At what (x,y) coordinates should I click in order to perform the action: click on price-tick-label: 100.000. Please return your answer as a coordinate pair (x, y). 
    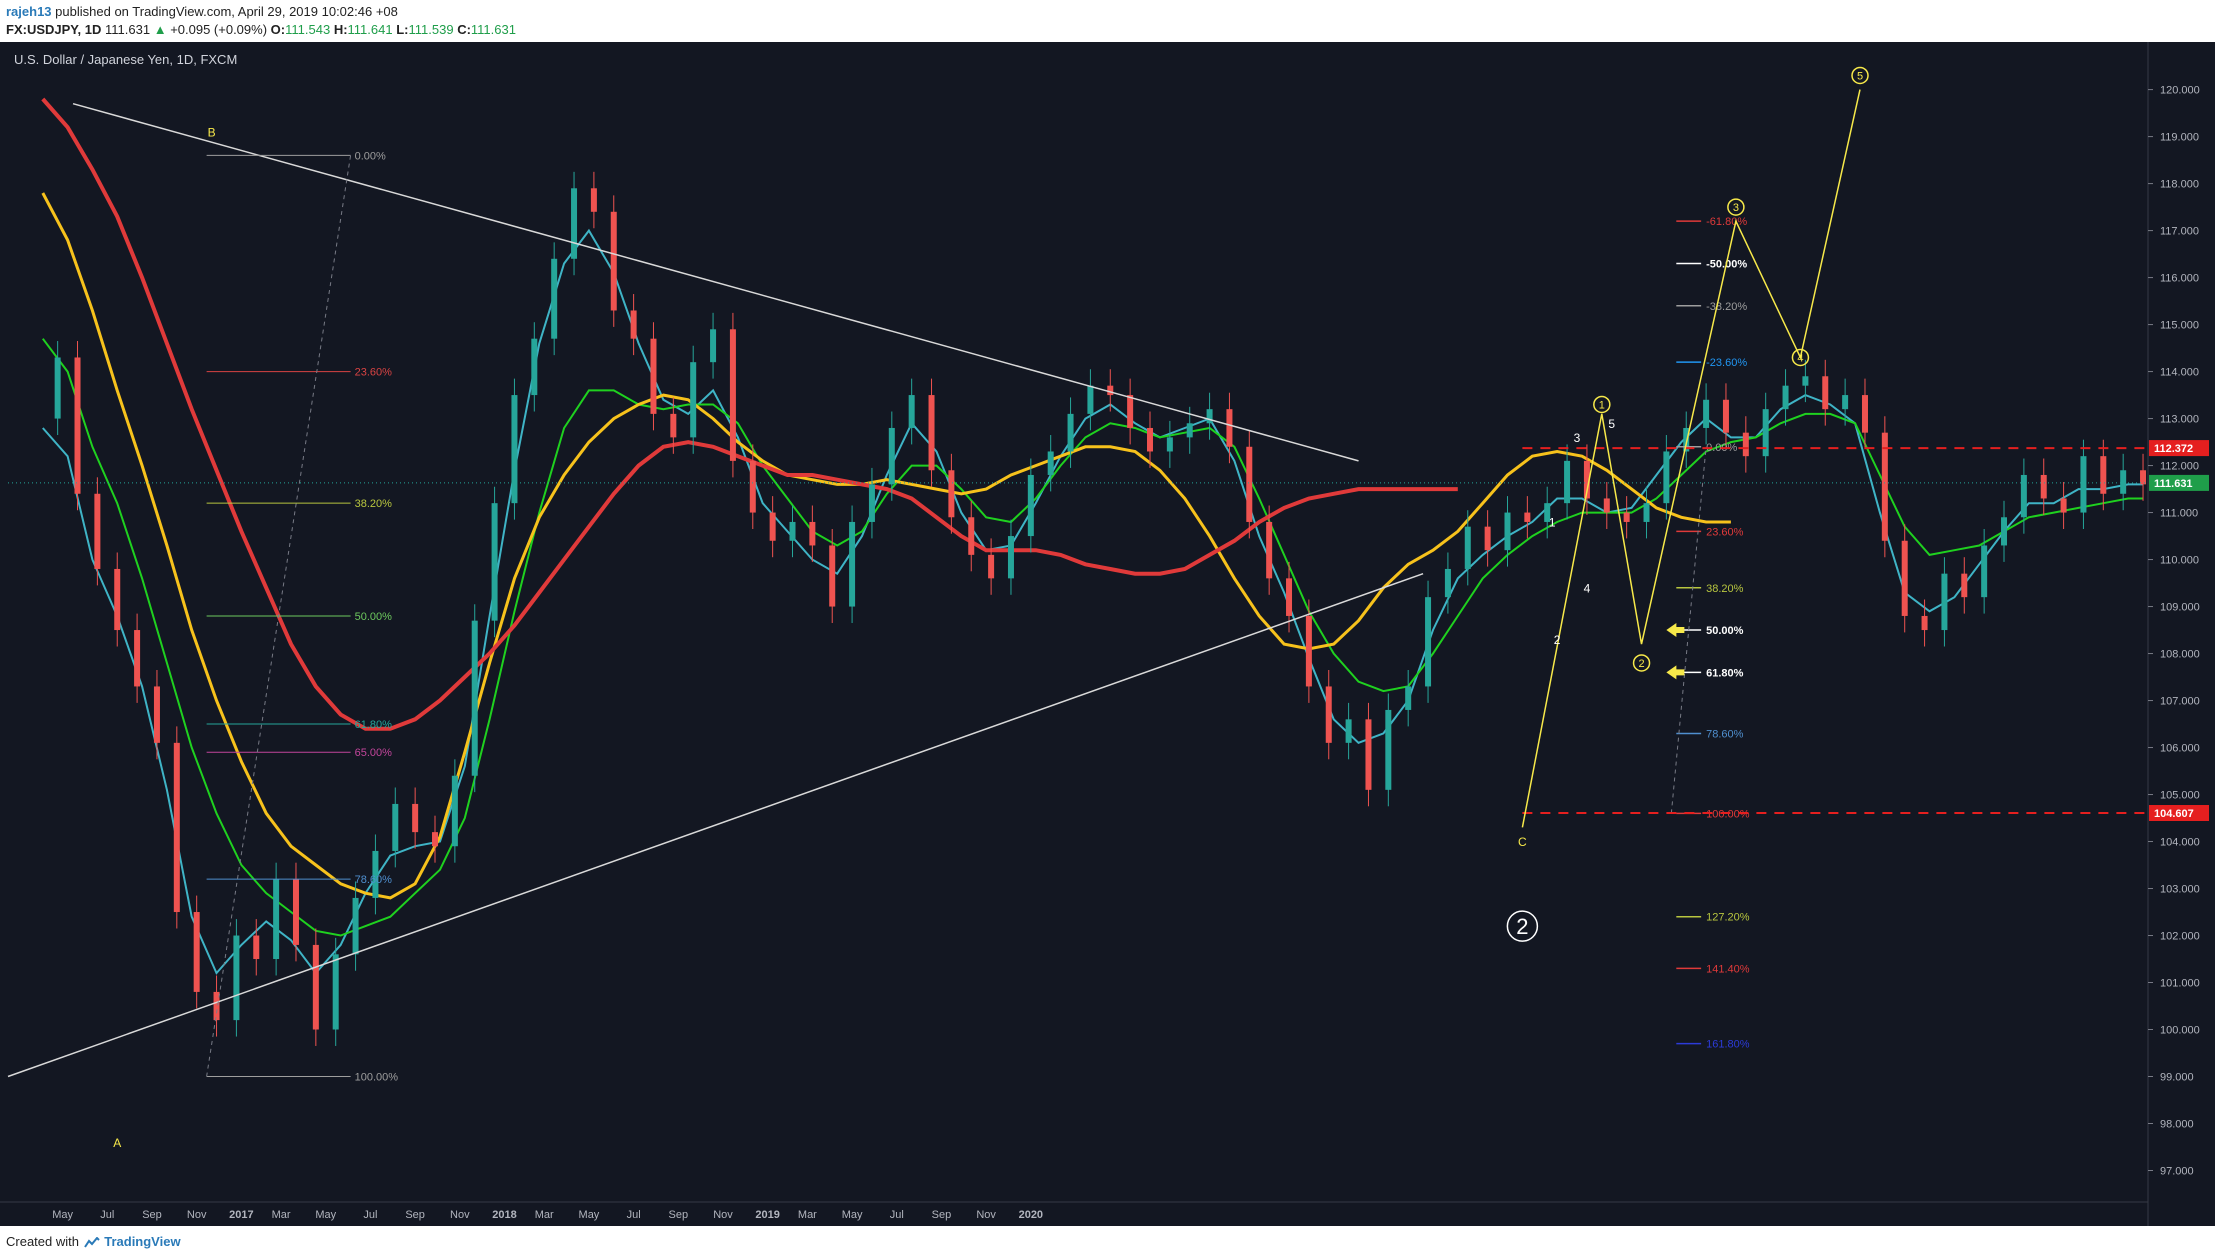
    Looking at the image, I should click on (2180, 1031).